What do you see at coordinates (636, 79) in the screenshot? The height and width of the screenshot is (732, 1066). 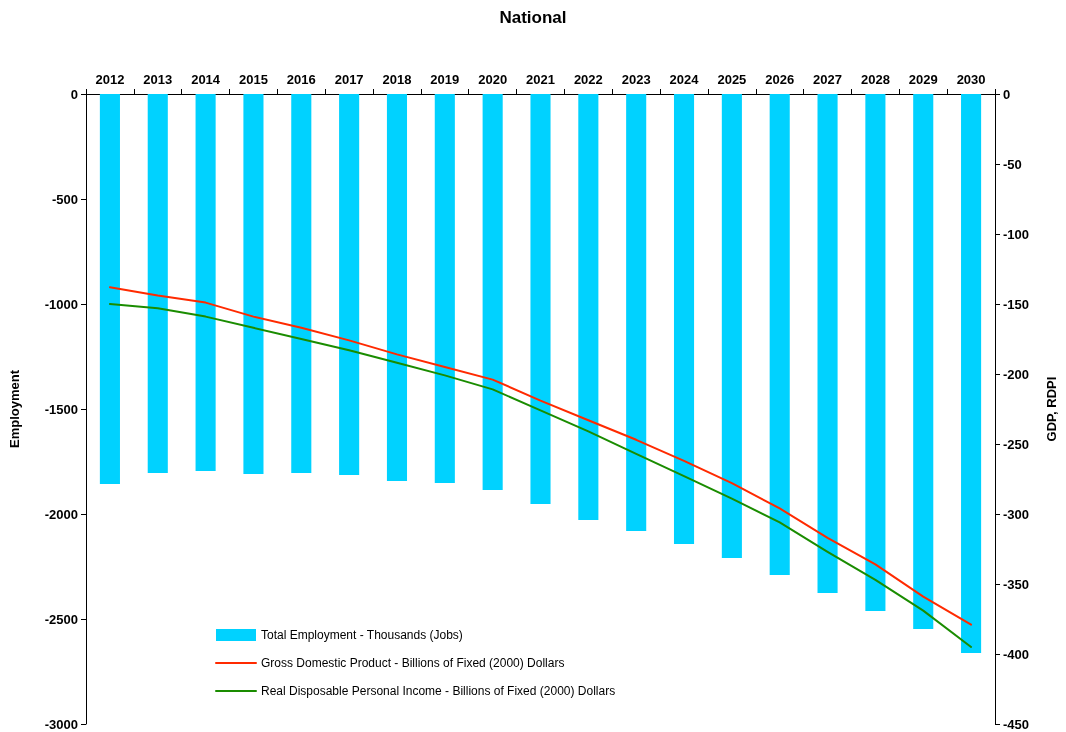 I see `x-tick-label: 2023` at bounding box center [636, 79].